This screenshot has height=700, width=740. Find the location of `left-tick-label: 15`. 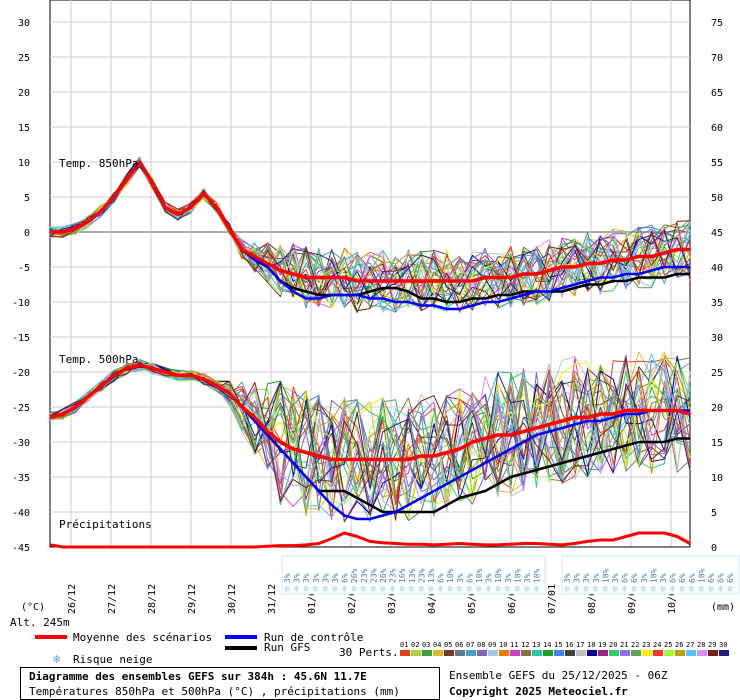

left-tick-label: 15 is located at coordinates (24, 128).